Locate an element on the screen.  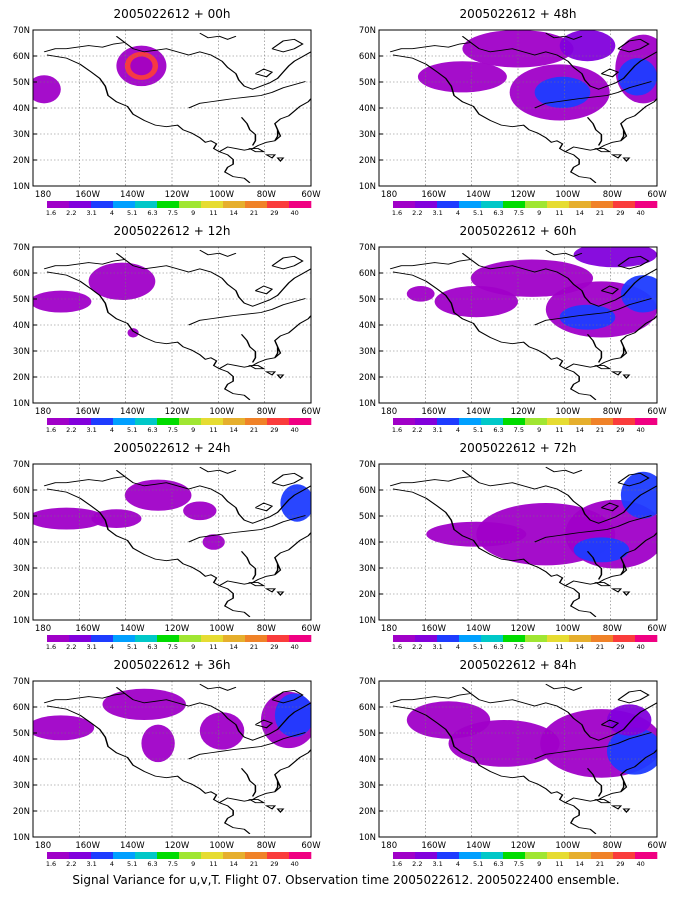
panel-title: 2005022612 + 36h is located at coordinates (172, 665).